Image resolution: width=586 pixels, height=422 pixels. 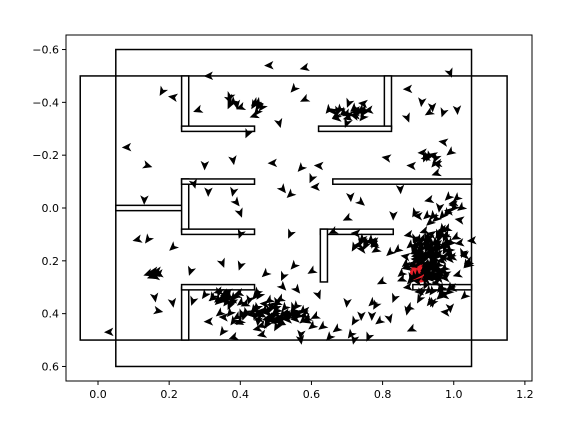 What do you see at coordinates (51, 261) in the screenshot?
I see `y-tick-label: 0.2` at bounding box center [51, 261].